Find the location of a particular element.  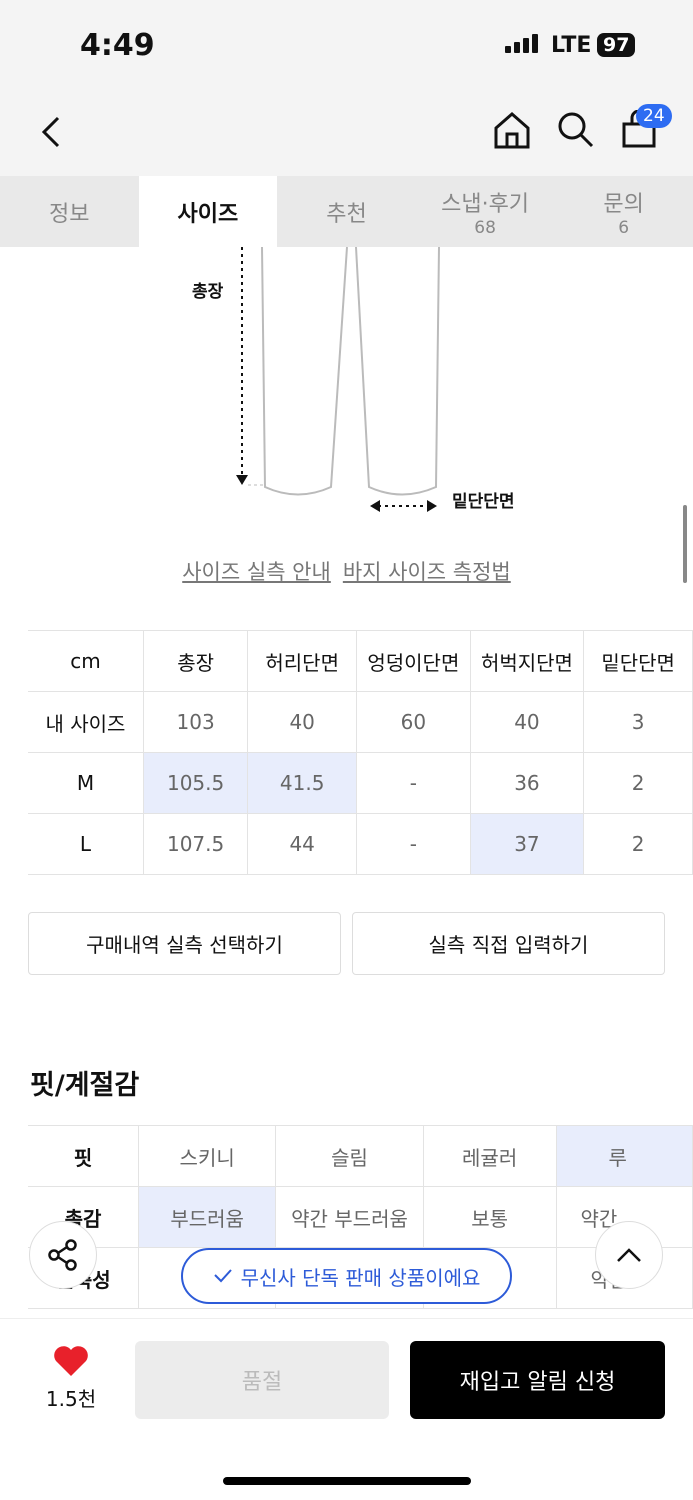

soldout-button: 품절 is located at coordinates (262, 1380).